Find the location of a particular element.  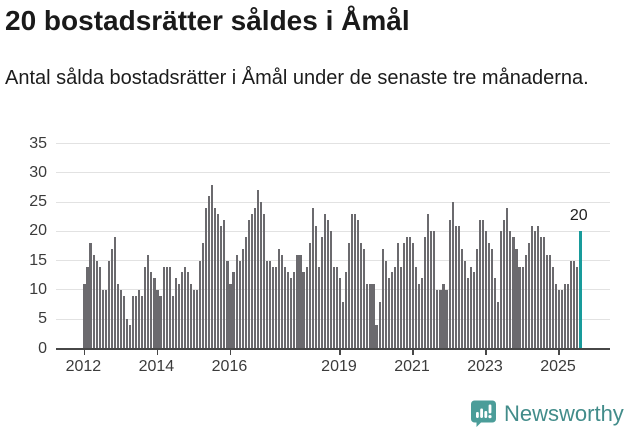

chart-title: 20 bostadsrätter såldes i Åmål is located at coordinates (207, 20).